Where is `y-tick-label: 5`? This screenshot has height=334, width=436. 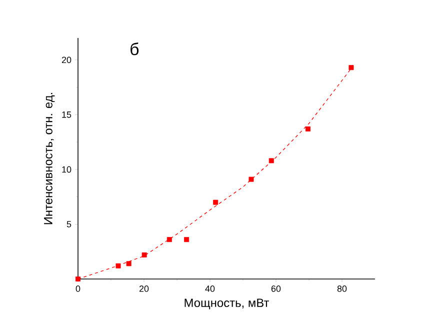 y-tick-label: 5 is located at coordinates (69, 224).